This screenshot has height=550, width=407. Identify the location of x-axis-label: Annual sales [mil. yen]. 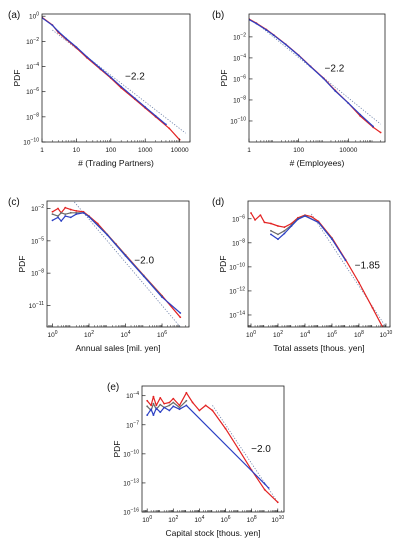
(117, 348).